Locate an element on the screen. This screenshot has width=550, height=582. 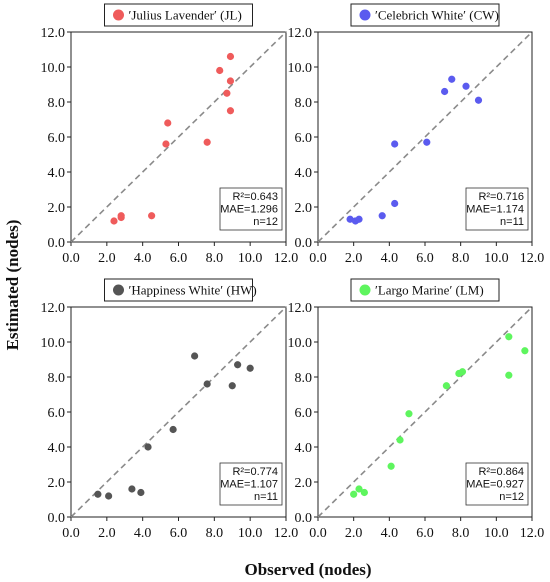
legend-marker-cw is located at coordinates (365, 15).